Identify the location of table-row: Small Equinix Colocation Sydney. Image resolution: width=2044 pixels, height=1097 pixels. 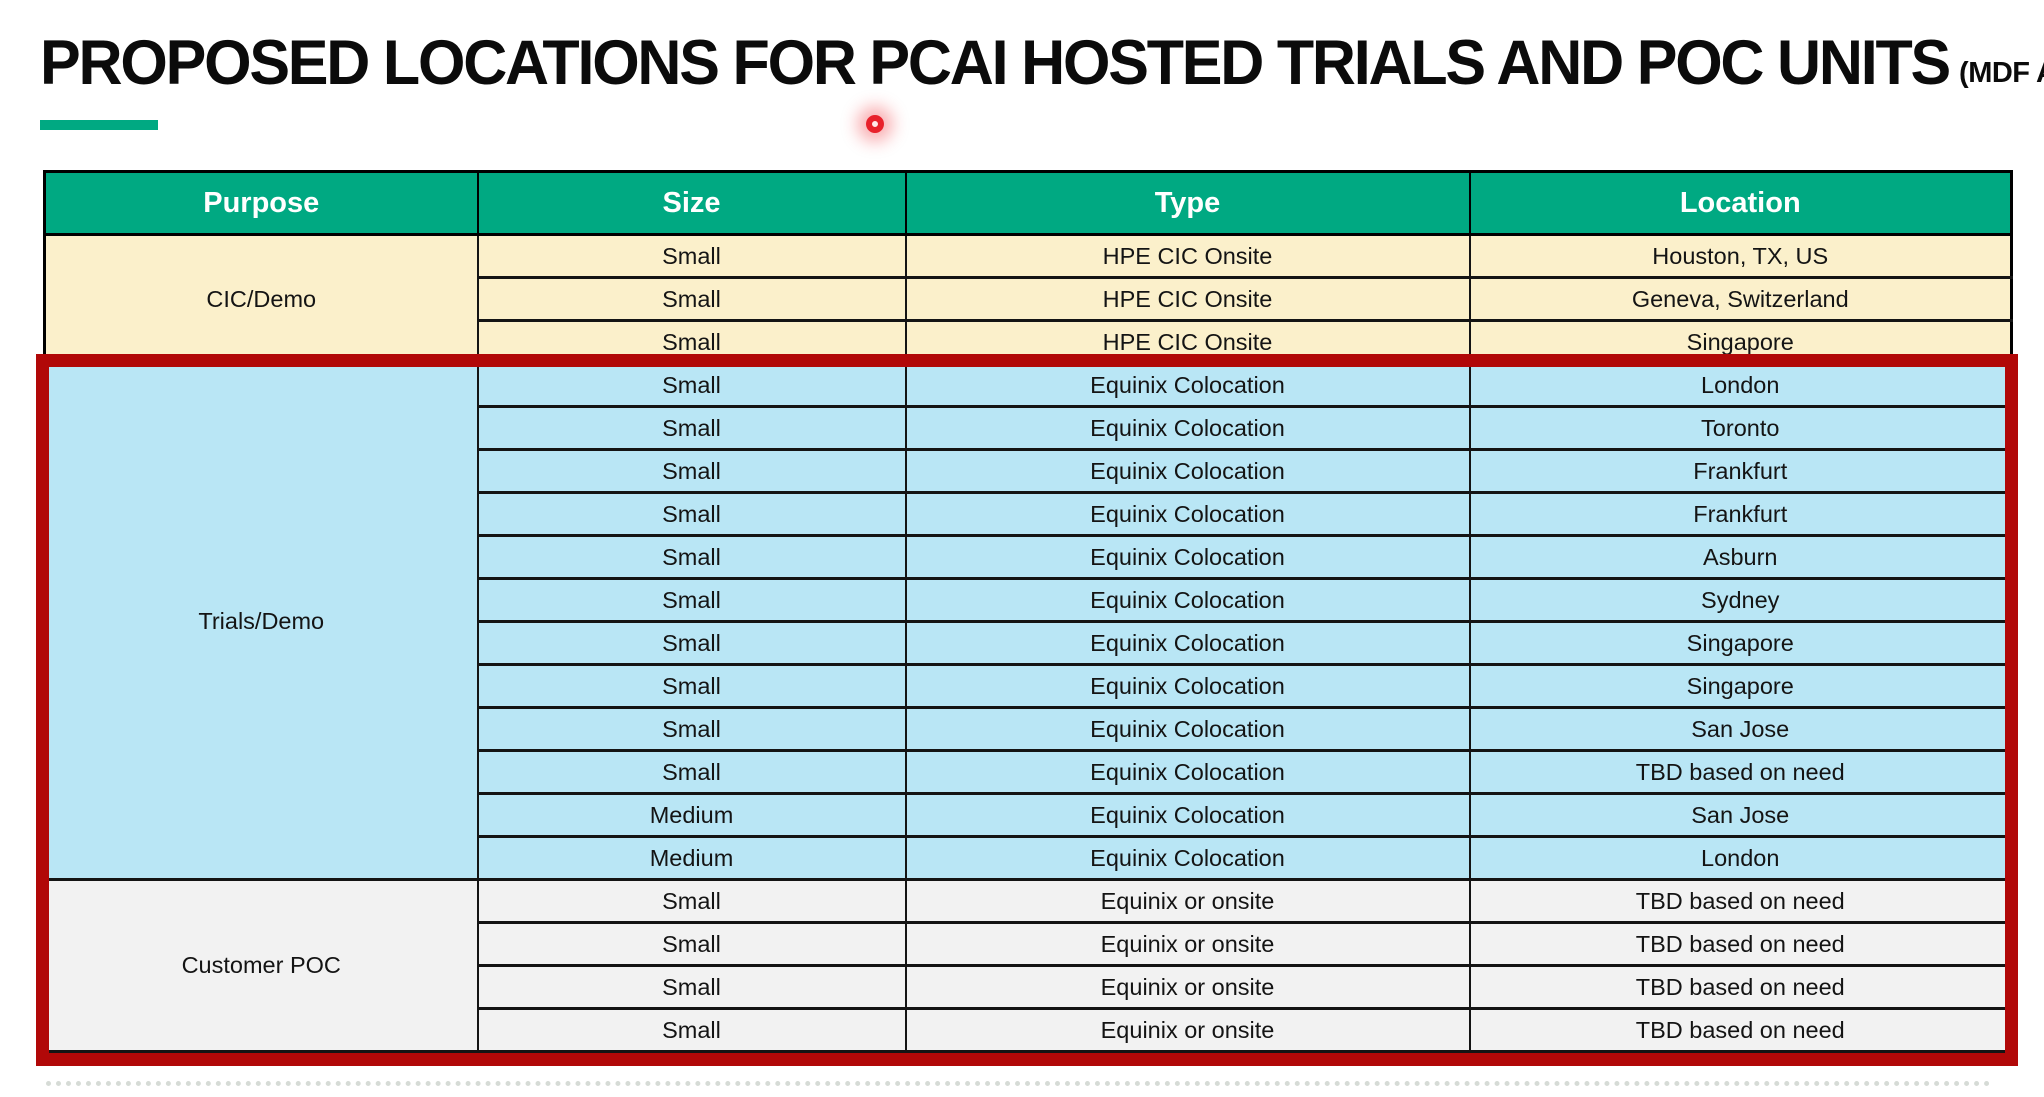
(1029, 600).